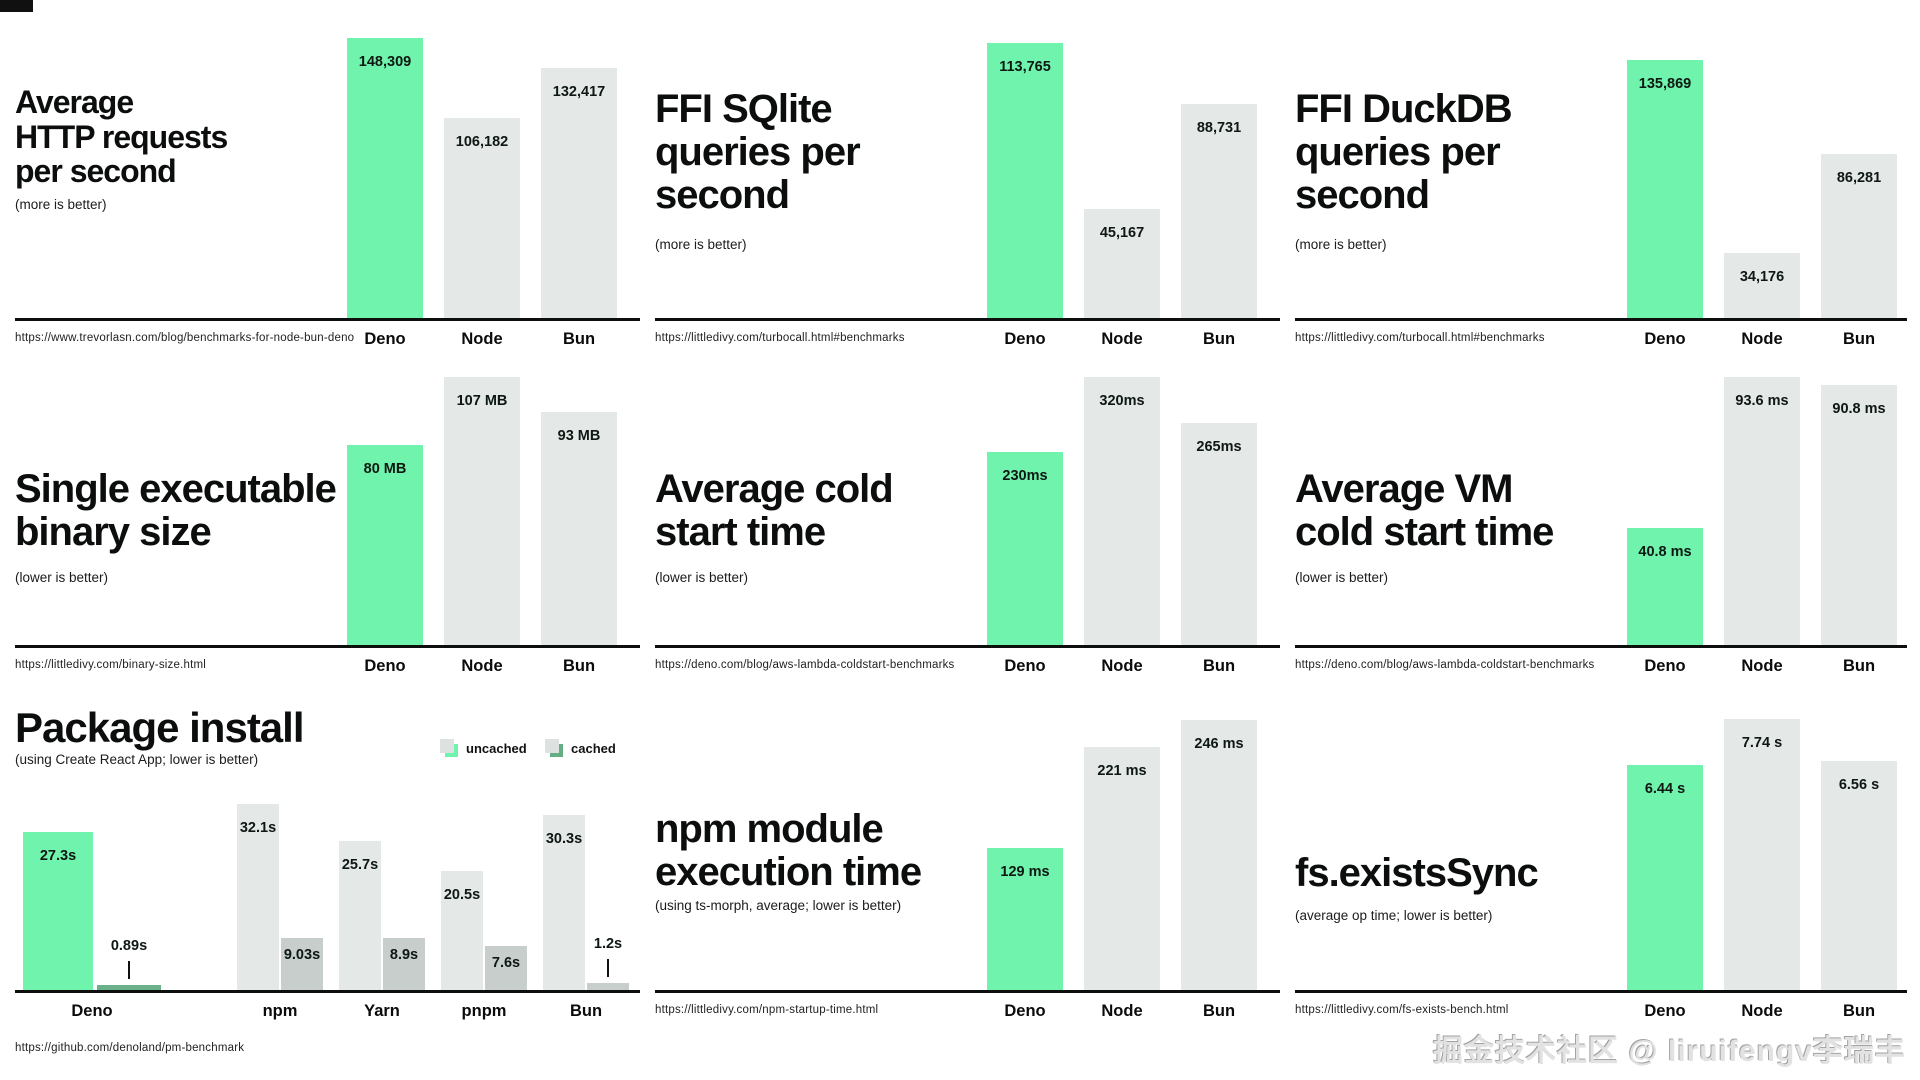  Describe the element at coordinates (360, 865) in the screenshot. I see `value-label: 25.7s` at that location.